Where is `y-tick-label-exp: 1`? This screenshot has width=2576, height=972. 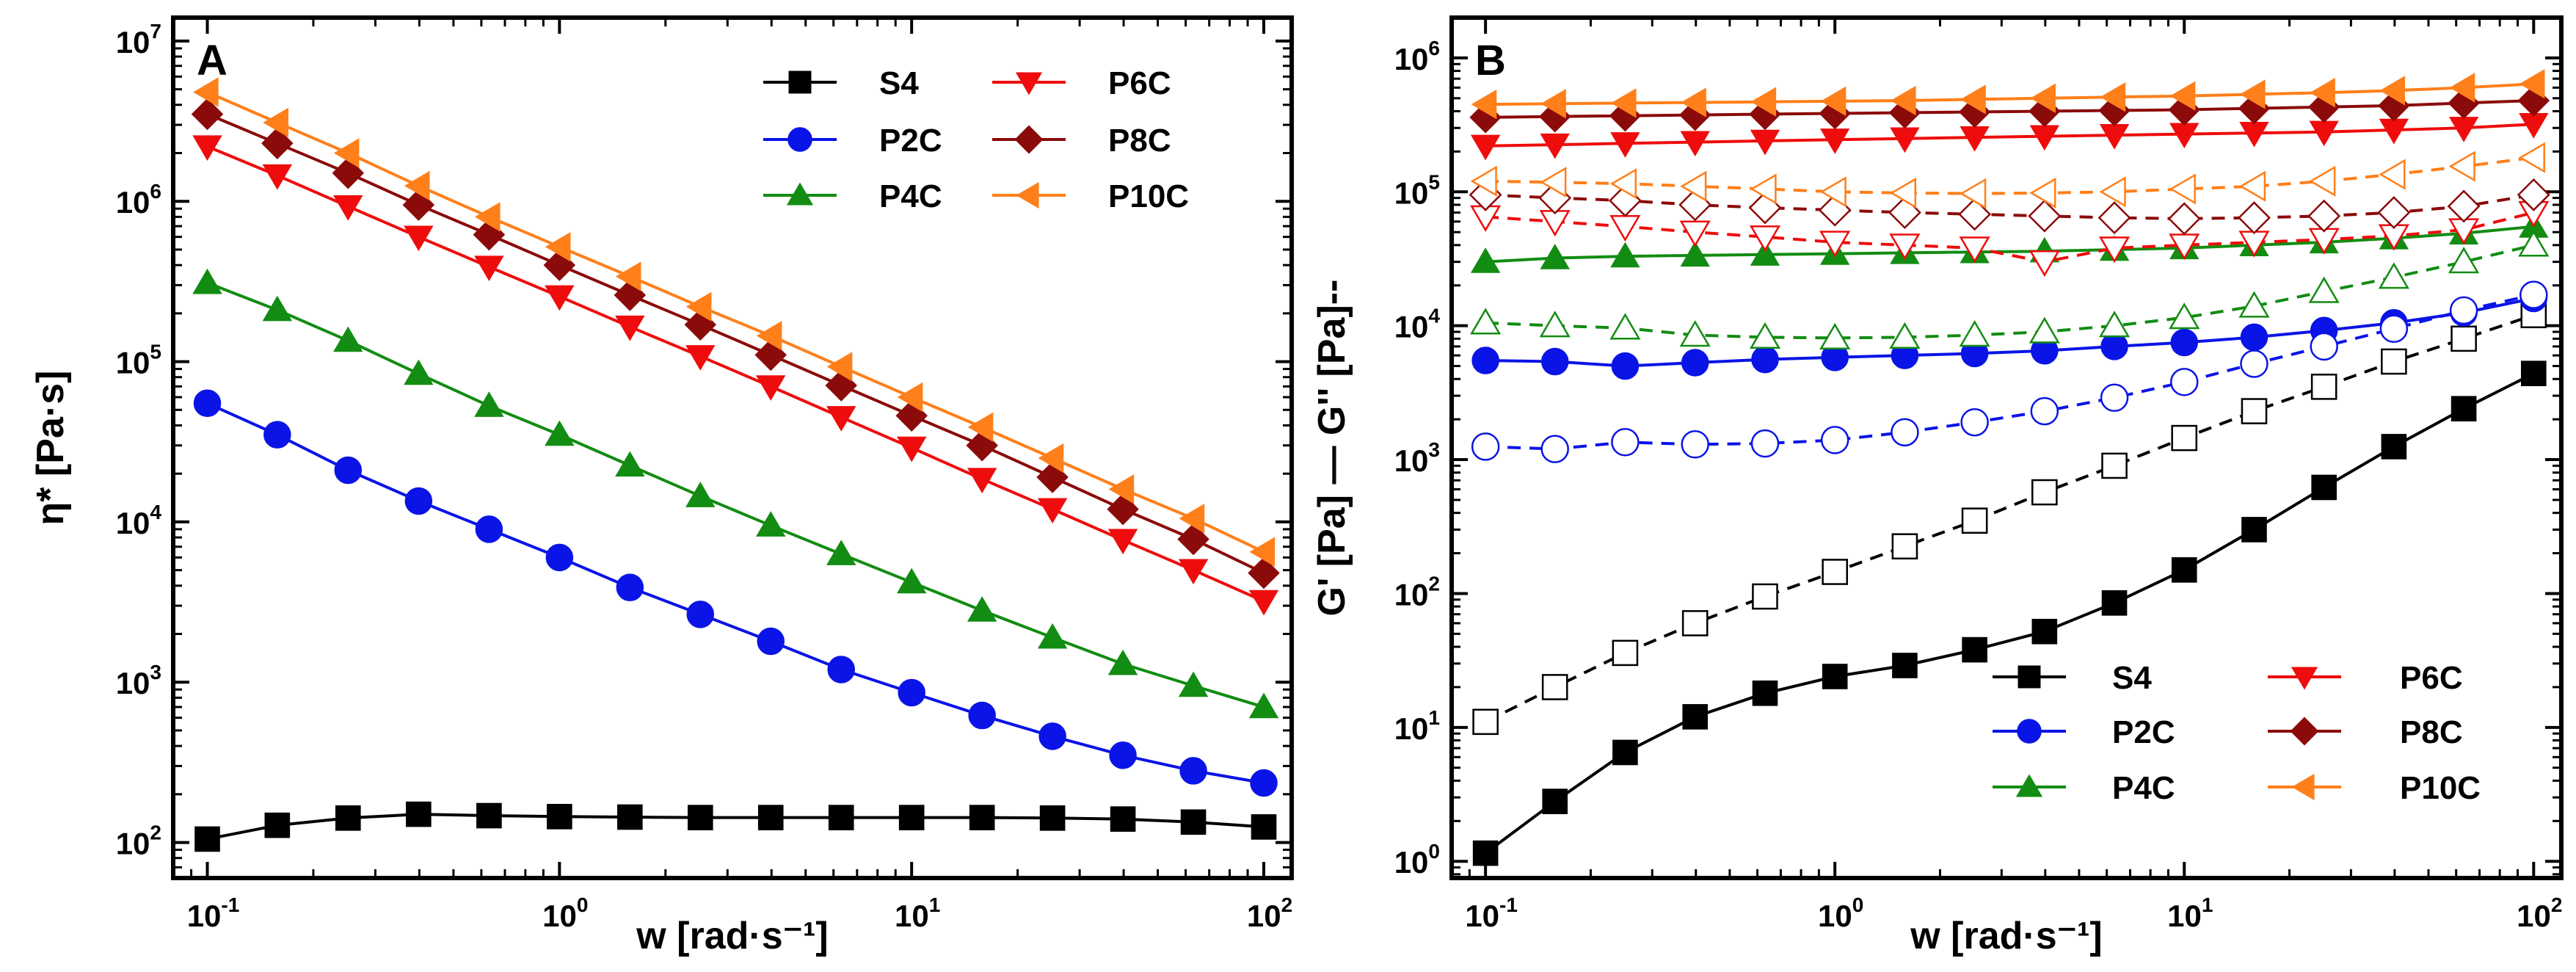 y-tick-label-exp: 1 is located at coordinates (1434, 717).